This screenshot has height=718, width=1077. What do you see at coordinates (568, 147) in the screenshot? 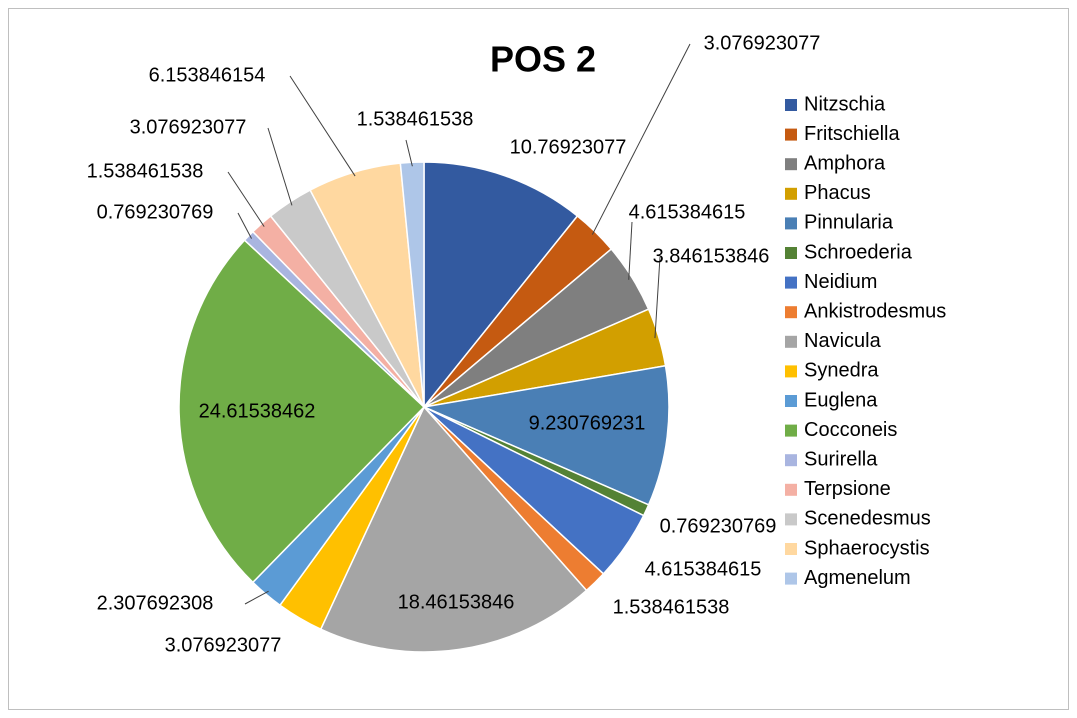
I see `data-label: 10.76923077` at bounding box center [568, 147].